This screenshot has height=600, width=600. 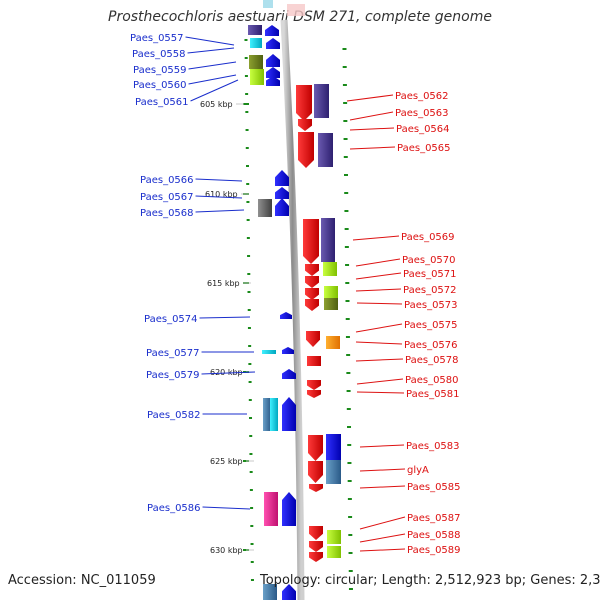 I want to click on right-gene-label: Paes_0569, so click(x=428, y=237).